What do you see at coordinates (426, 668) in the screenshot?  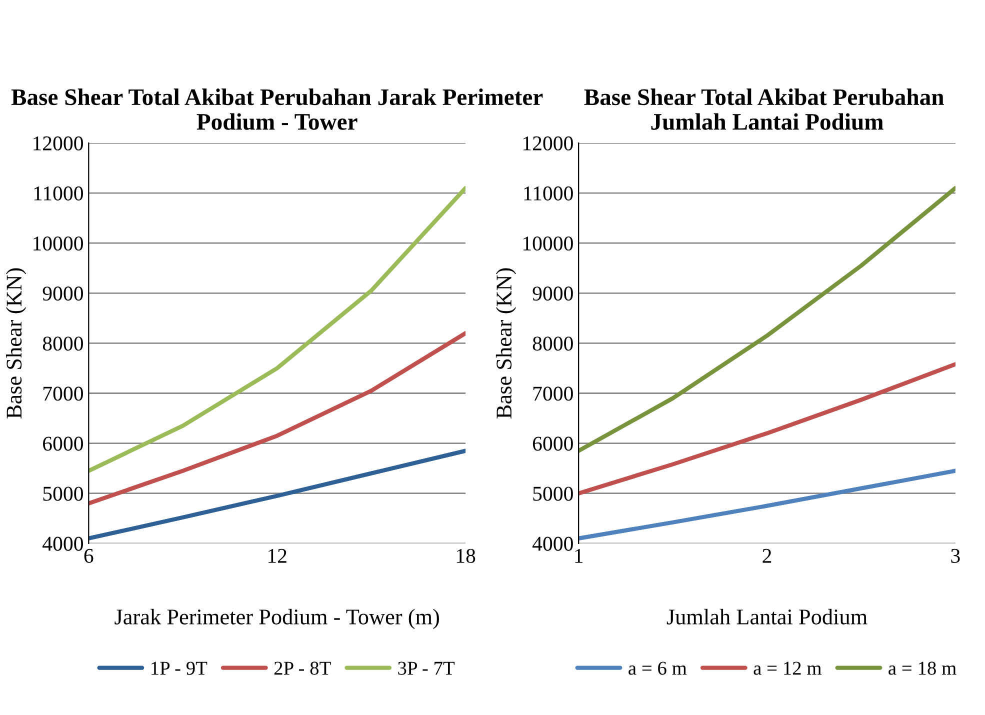 I see `legend-label: 3P - 7T` at bounding box center [426, 668].